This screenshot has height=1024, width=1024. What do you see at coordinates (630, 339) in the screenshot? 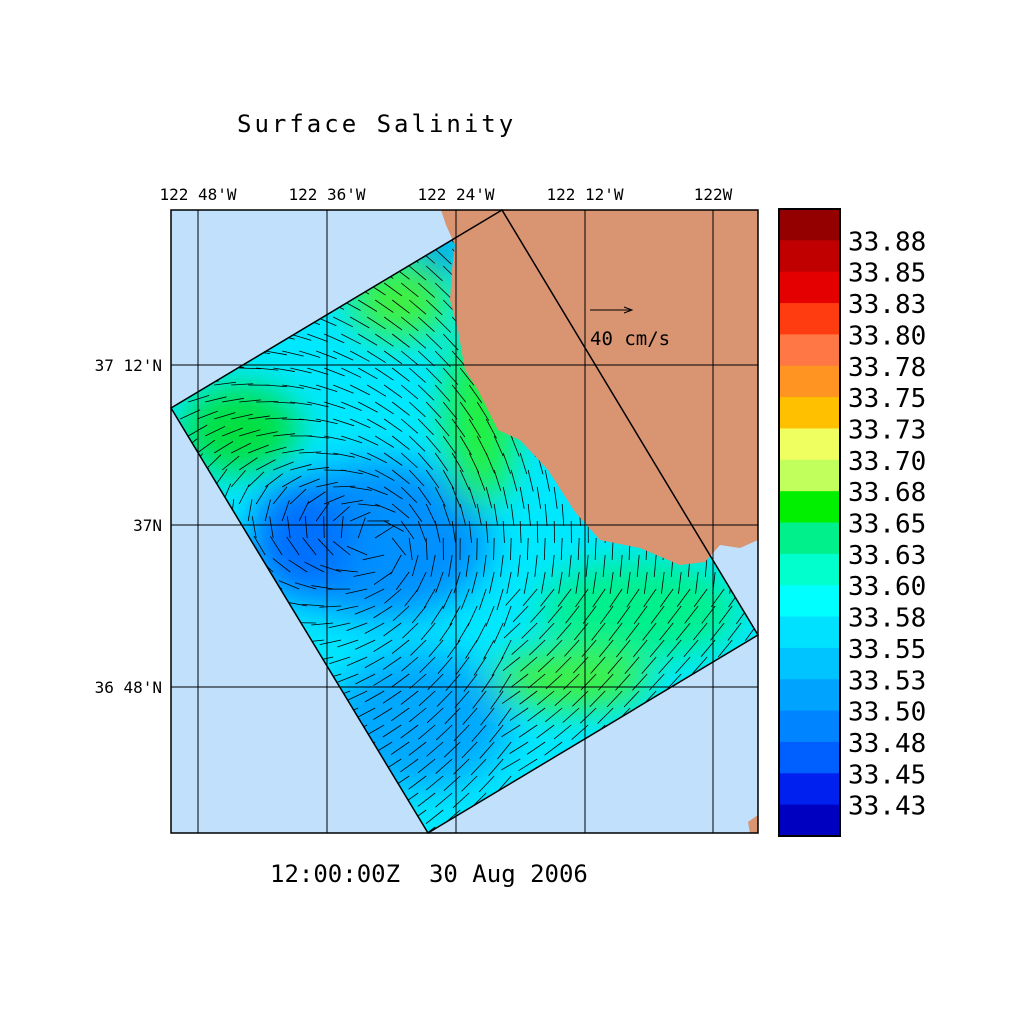
I see `vector-reference-label: 40 cm/s` at bounding box center [630, 339].